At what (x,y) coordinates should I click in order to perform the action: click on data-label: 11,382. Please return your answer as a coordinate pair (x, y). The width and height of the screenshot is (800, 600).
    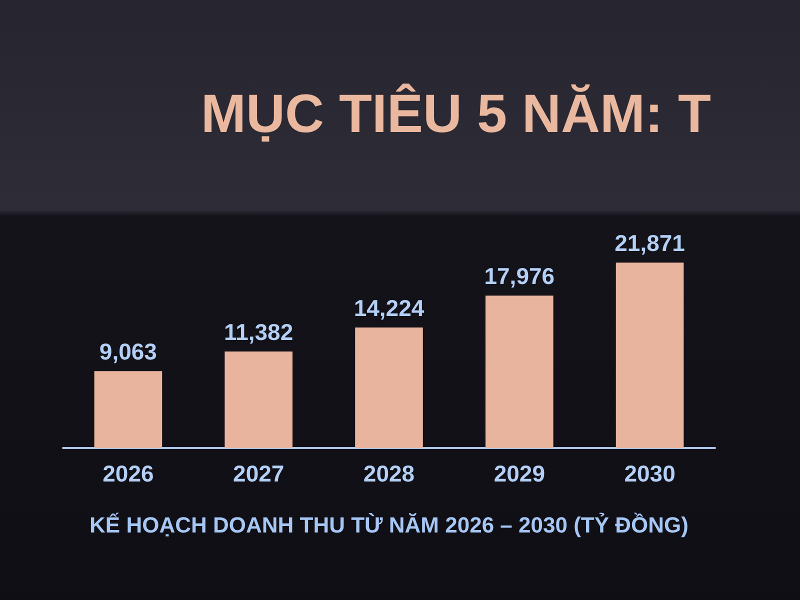
    Looking at the image, I should click on (259, 332).